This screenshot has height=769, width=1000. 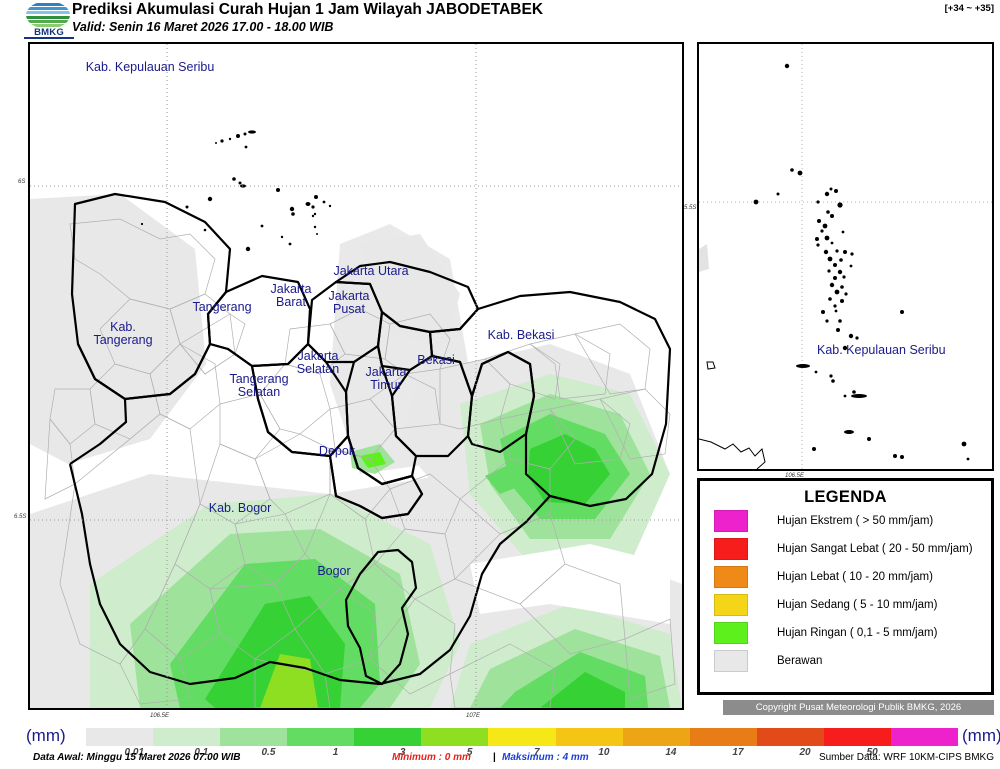 What do you see at coordinates (857, 605) in the screenshot?
I see `legend-label: Hujan Sedang ( 5 - 10 mm/jam)` at bounding box center [857, 605].